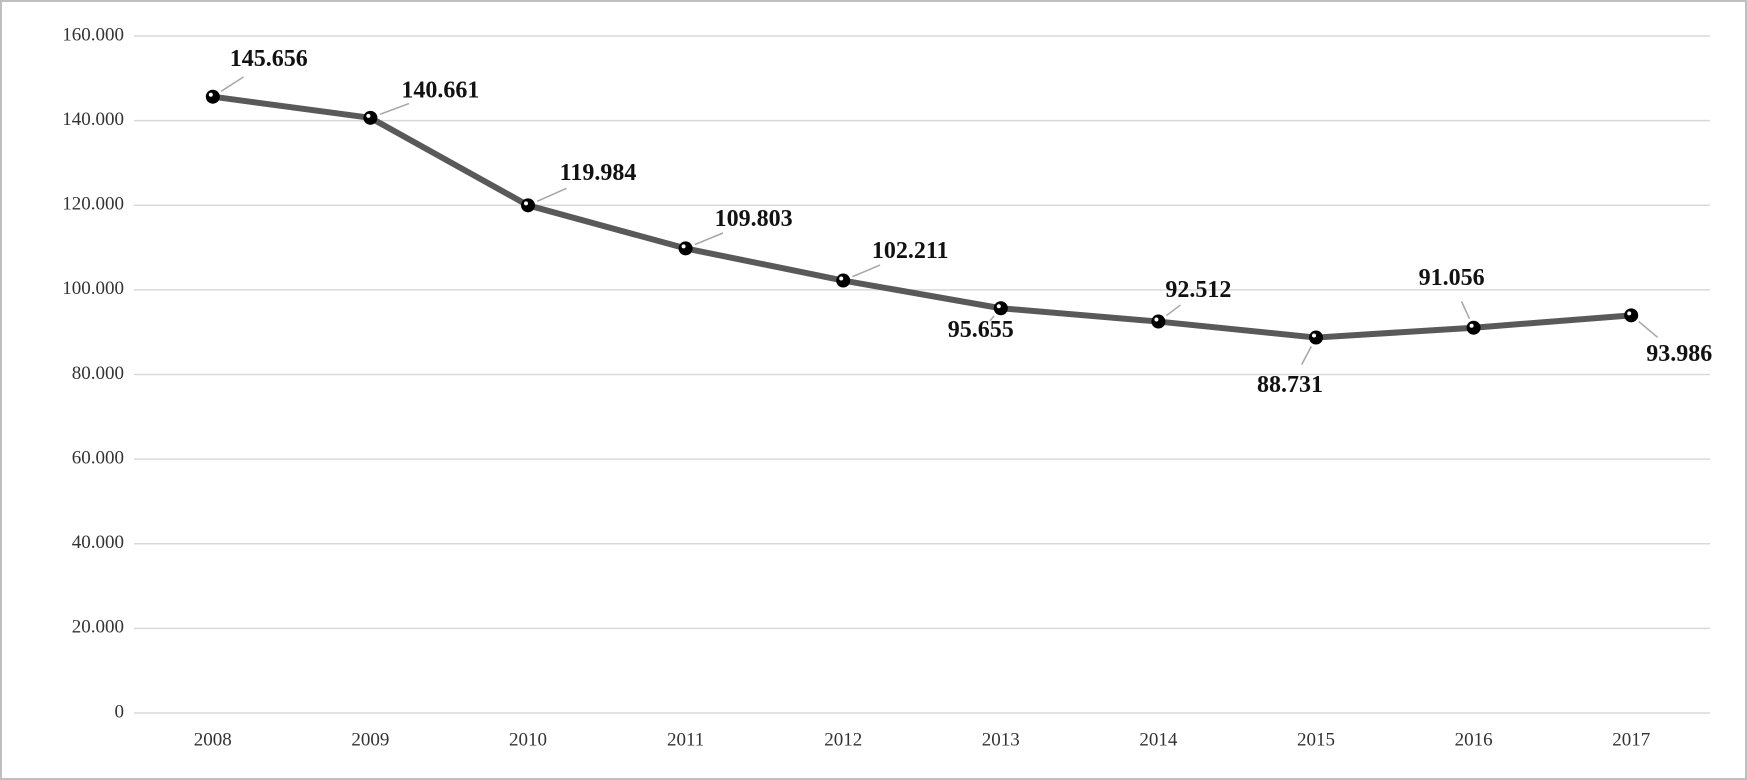 The height and width of the screenshot is (780, 1747). What do you see at coordinates (1316, 739) in the screenshot?
I see `x-tick-label: 2015` at bounding box center [1316, 739].